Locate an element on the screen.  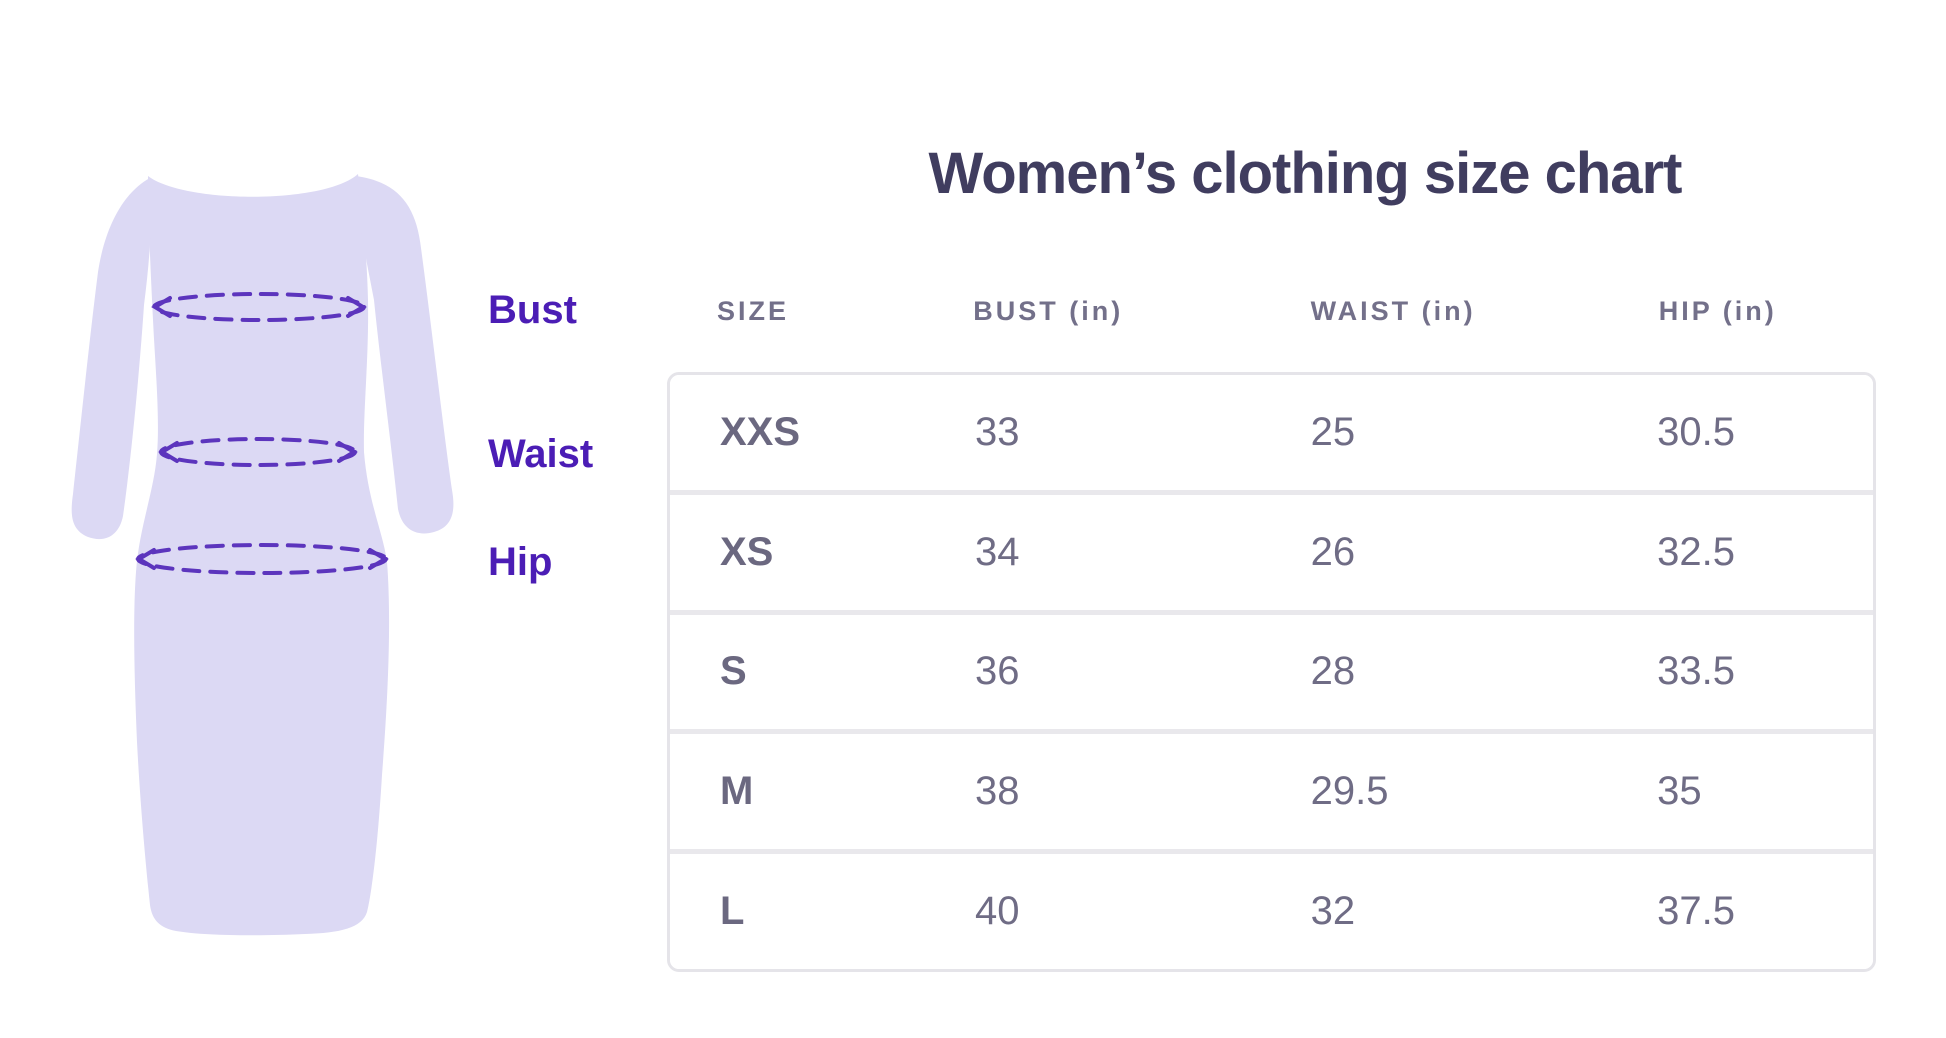
bust-cell: 36 is located at coordinates (997, 671).